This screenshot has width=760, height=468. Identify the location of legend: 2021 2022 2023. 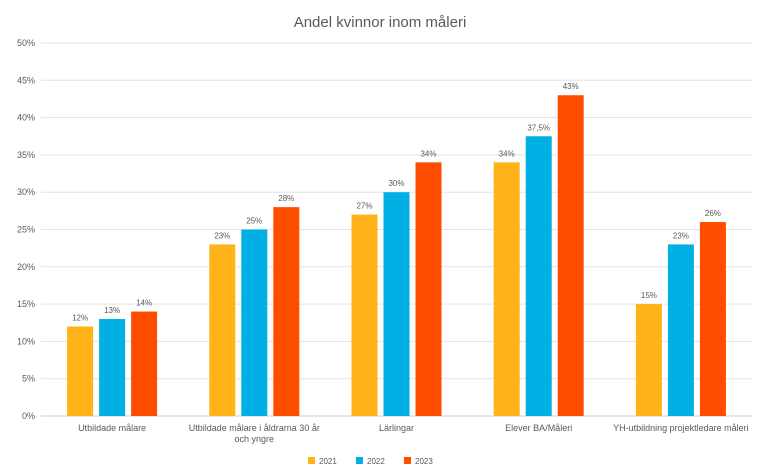
(370, 461).